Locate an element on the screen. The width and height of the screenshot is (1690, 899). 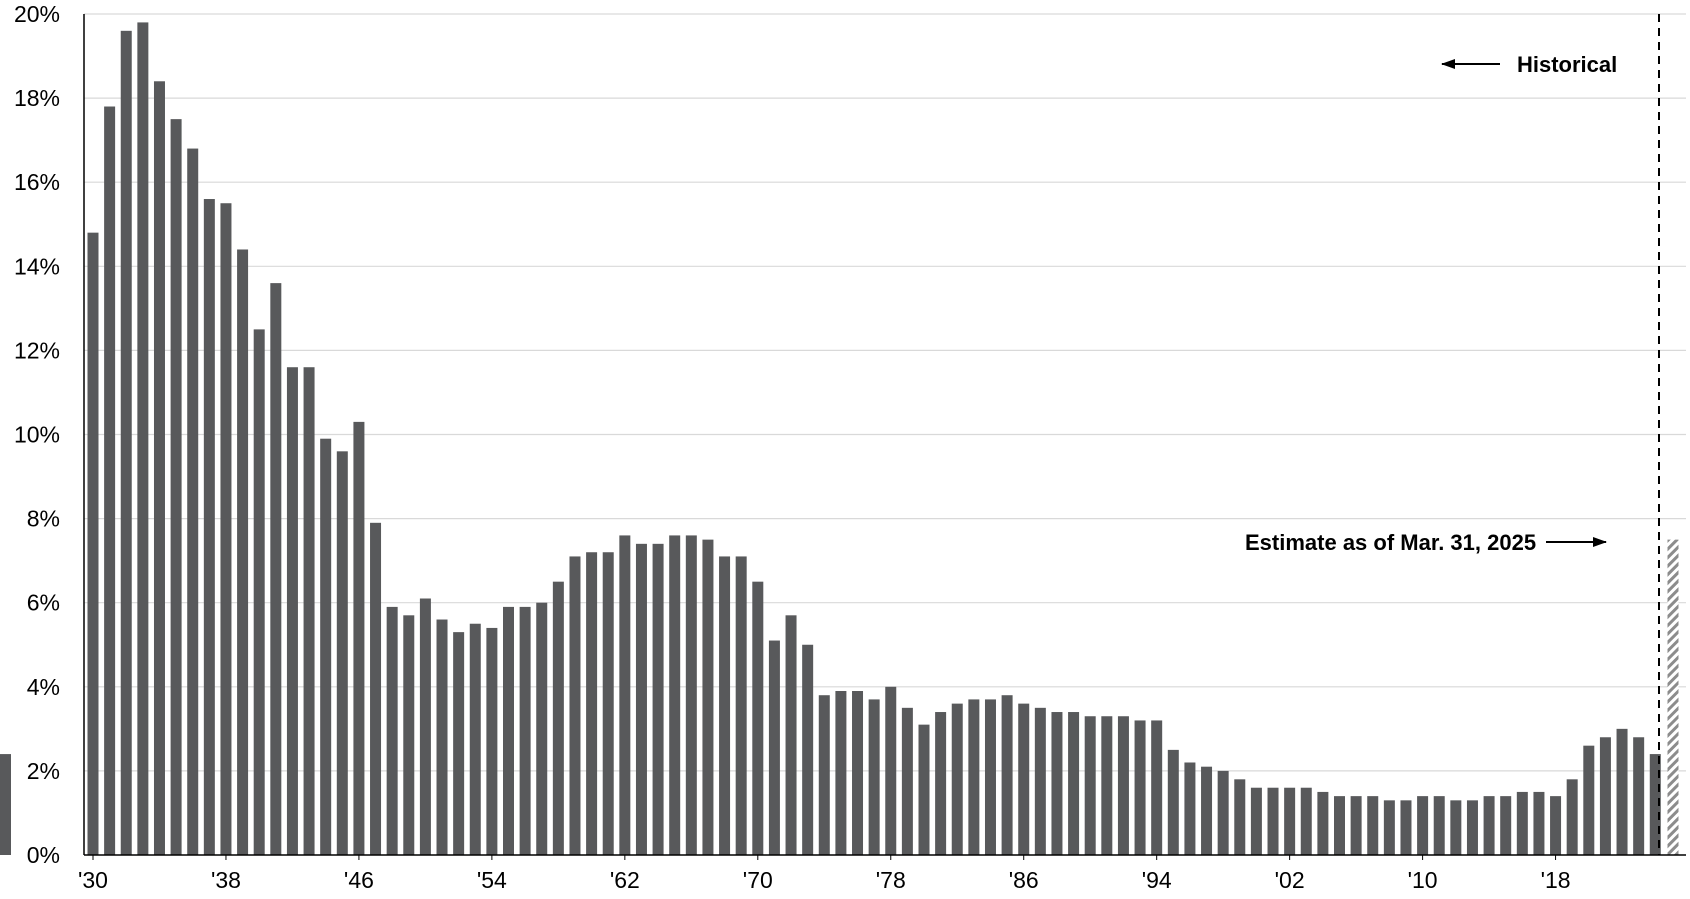
bar-1998 is located at coordinates (1223, 812).